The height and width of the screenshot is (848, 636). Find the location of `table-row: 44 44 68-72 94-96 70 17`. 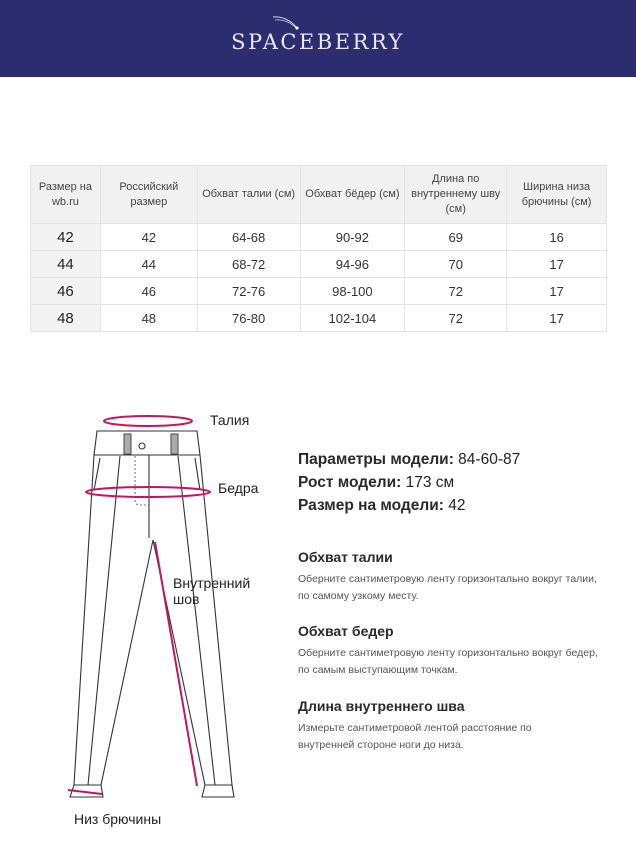

table-row: 44 44 68-72 94-96 70 17 is located at coordinates (318, 264).